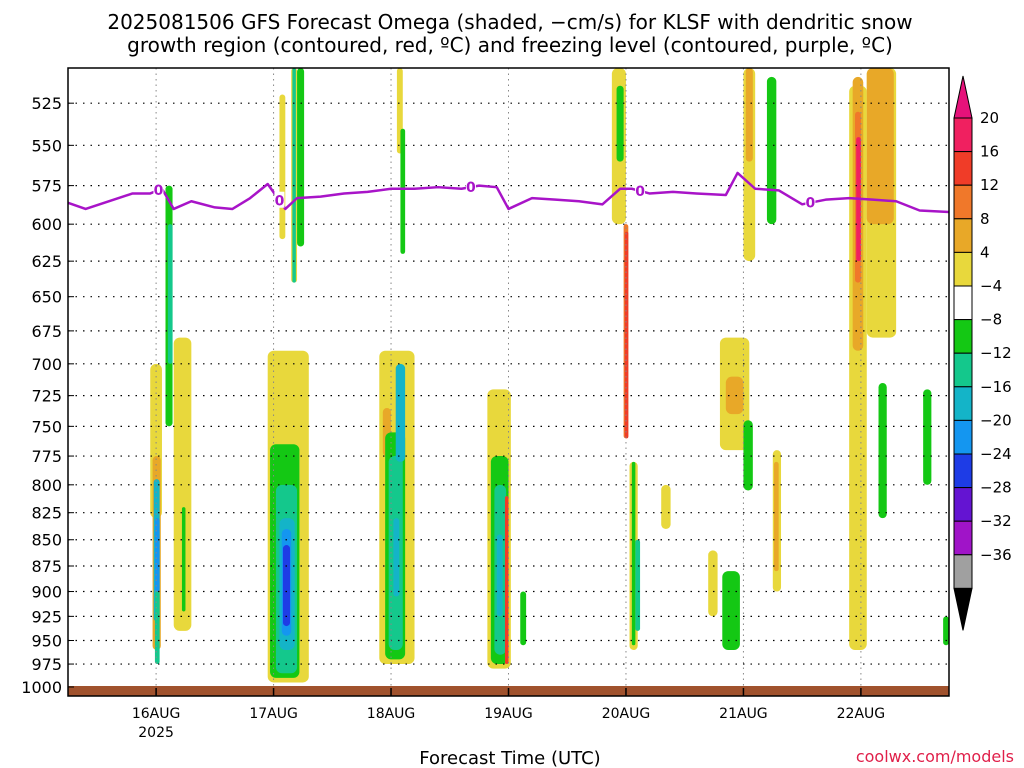  I want to click on freezing-label-4: 0, so click(811, 204).